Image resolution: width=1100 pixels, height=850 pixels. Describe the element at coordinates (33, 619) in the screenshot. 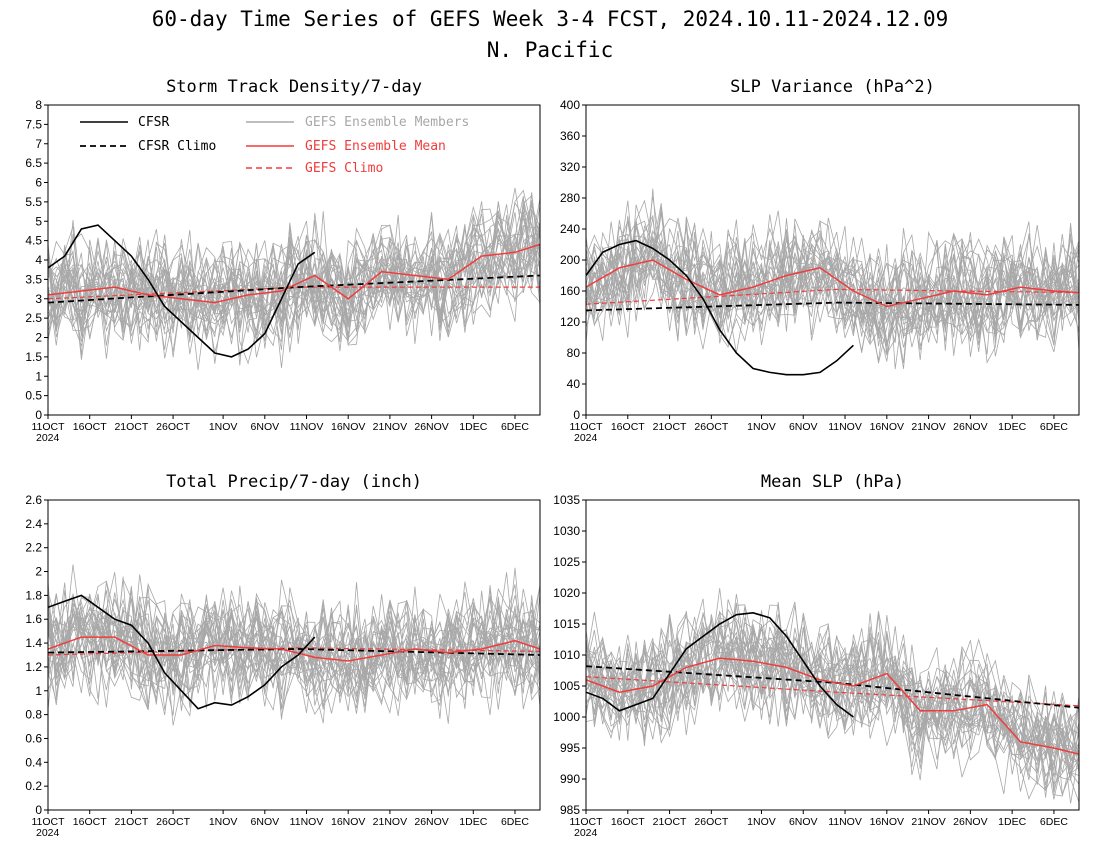

I see `y-tick-label: 1.6` at that location.